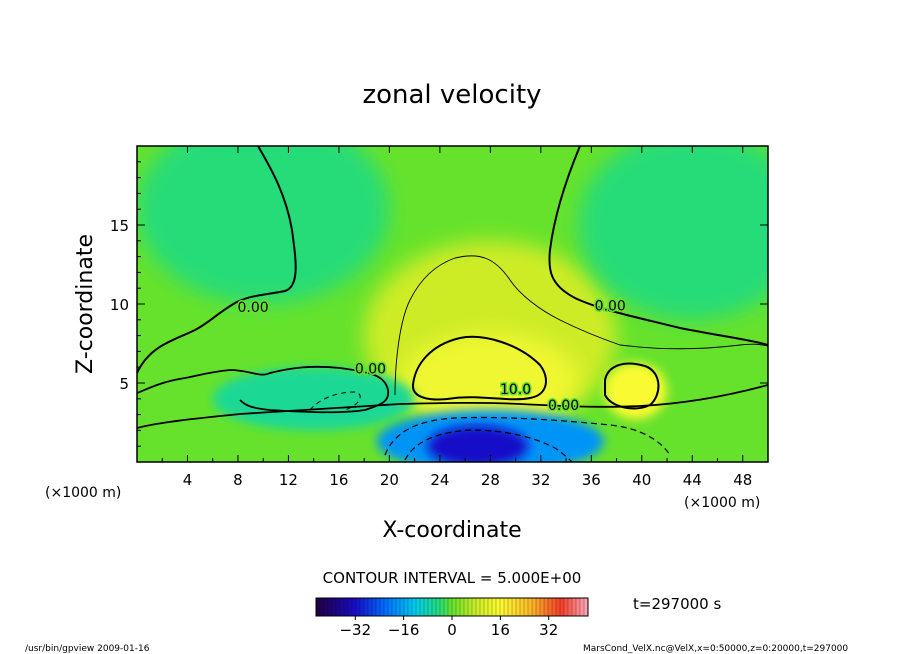 This screenshot has width=904, height=654. What do you see at coordinates (632, 386) in the screenshot?
I see `contour-ten-right-cell` at bounding box center [632, 386].